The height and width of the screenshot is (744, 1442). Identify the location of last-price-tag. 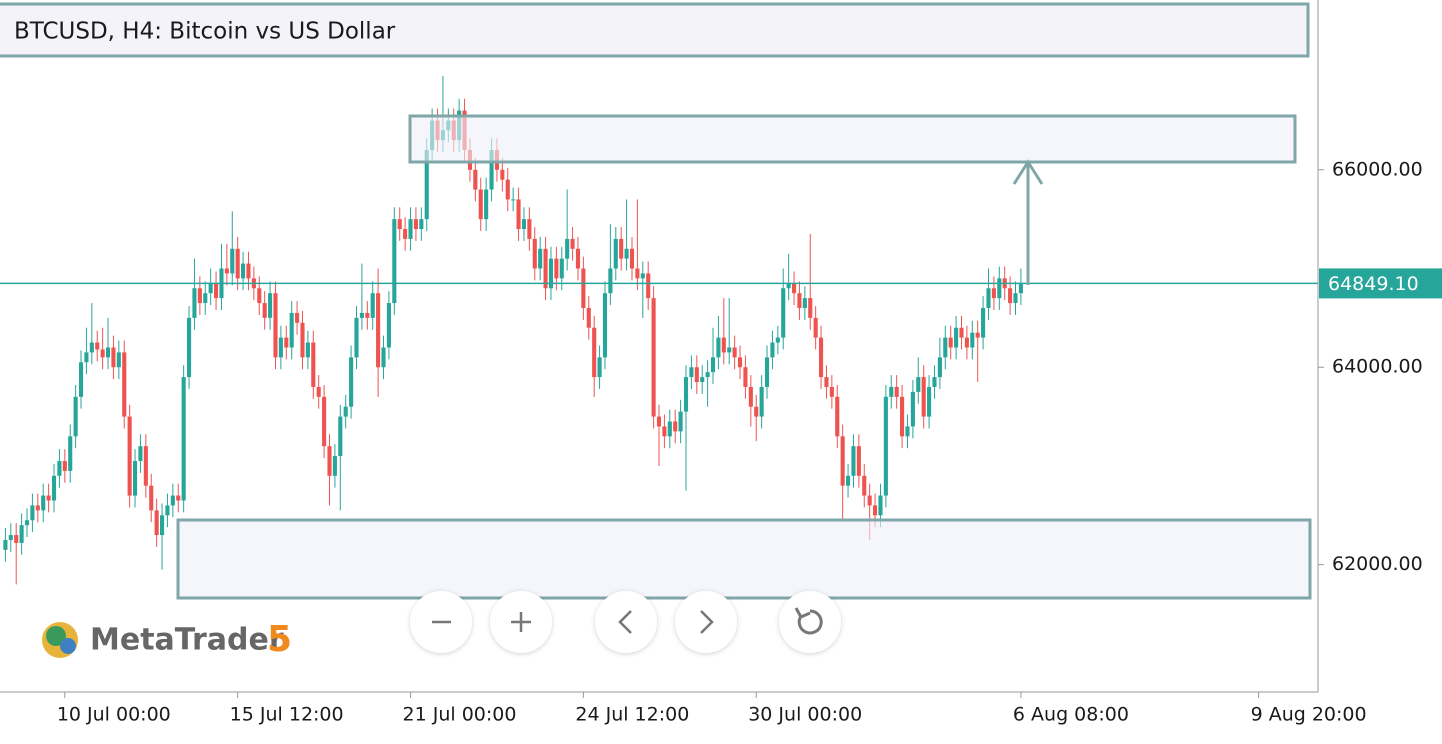
(1380, 283).